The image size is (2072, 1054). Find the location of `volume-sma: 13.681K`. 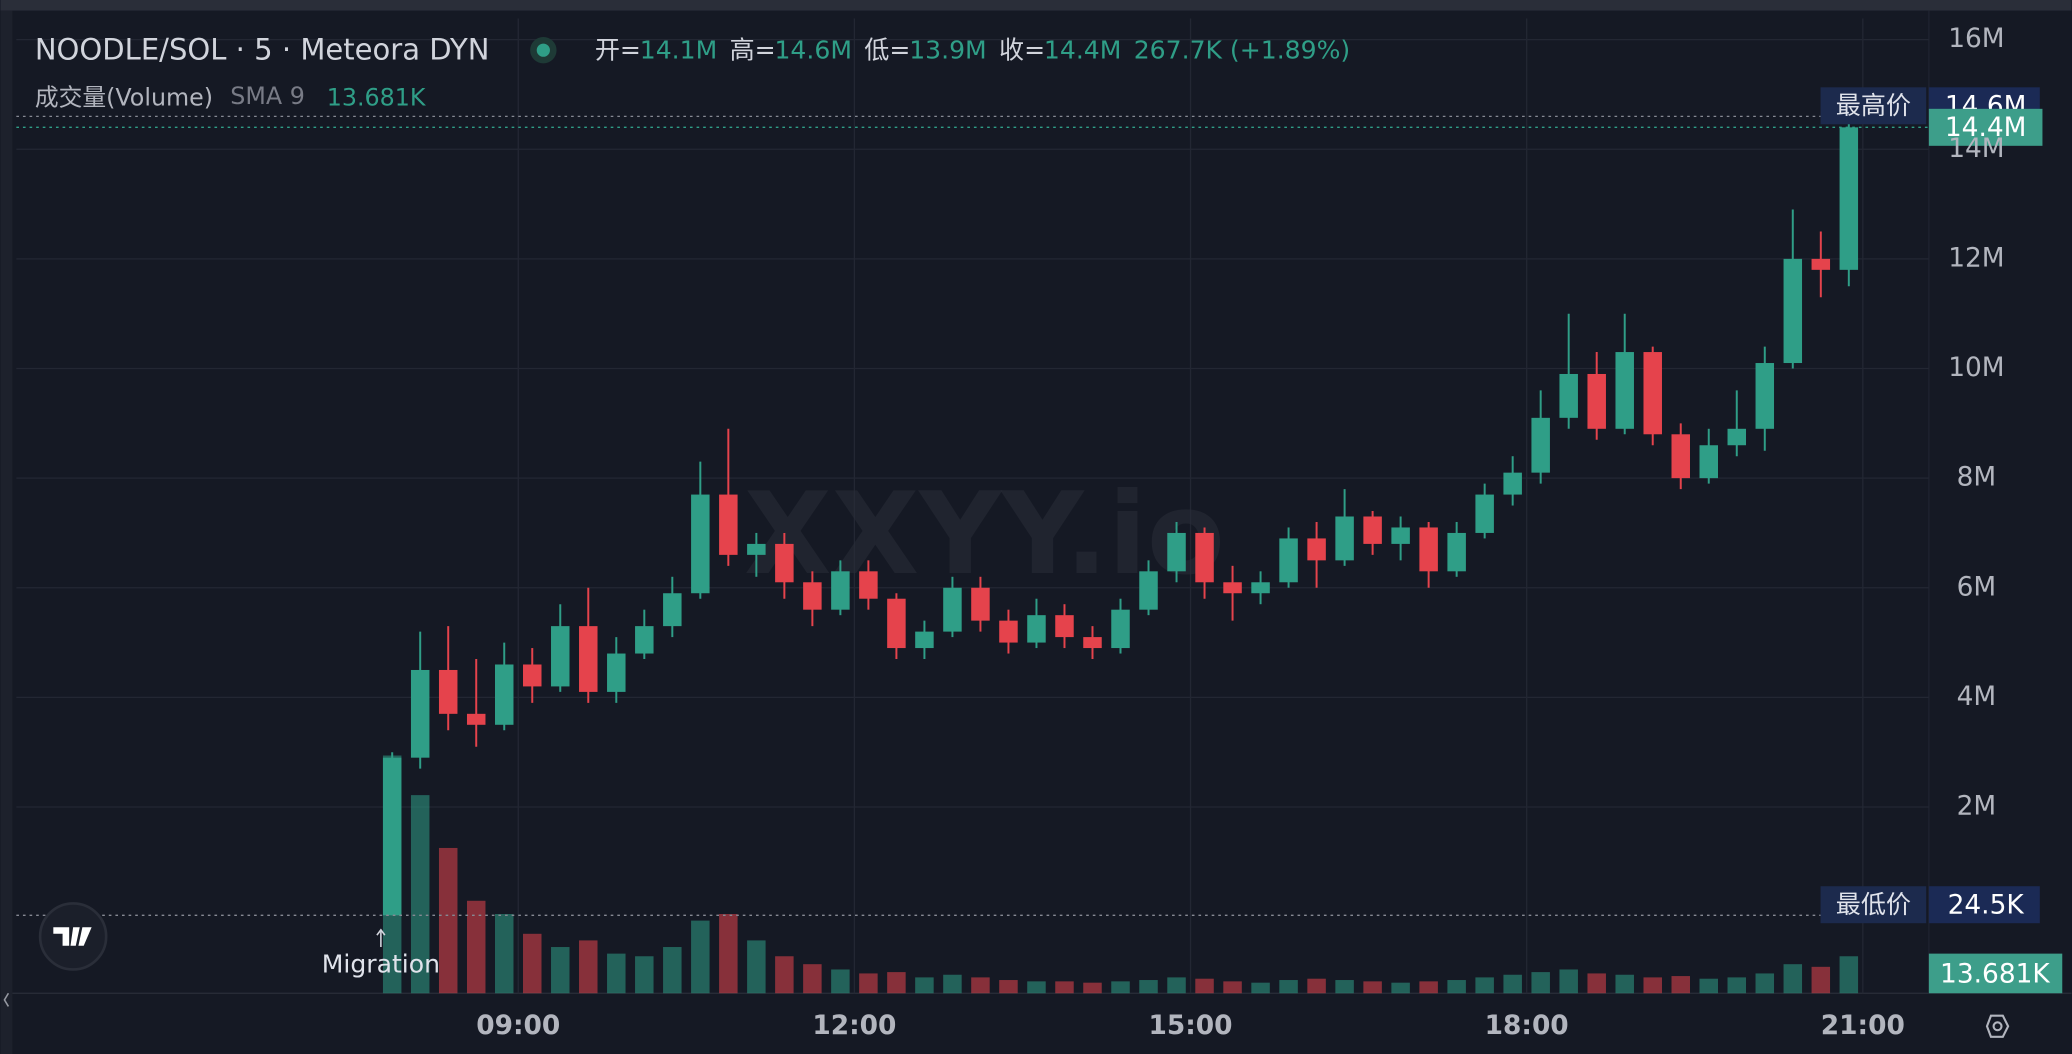

volume-sma: 13.681K is located at coordinates (377, 98).